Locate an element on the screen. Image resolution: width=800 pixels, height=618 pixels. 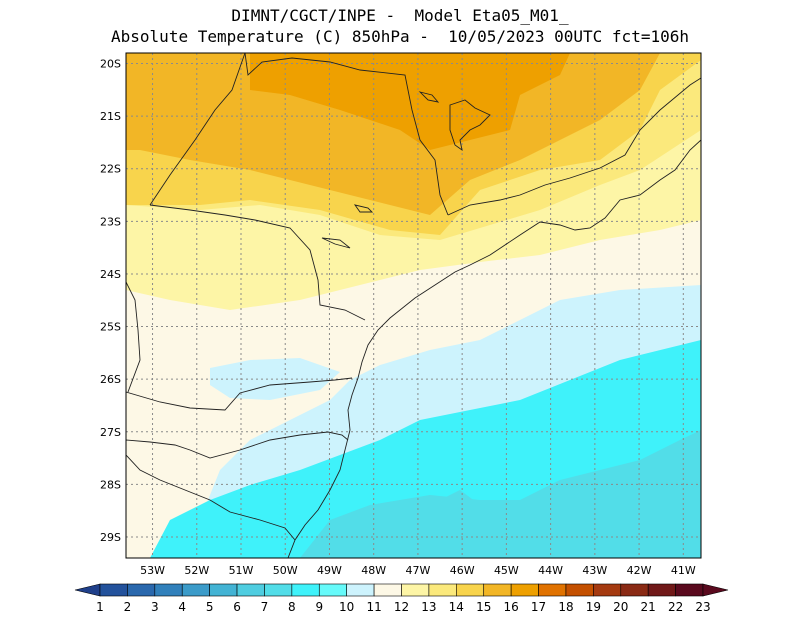
lon-tick-label: 47W is located at coordinates (417, 570).